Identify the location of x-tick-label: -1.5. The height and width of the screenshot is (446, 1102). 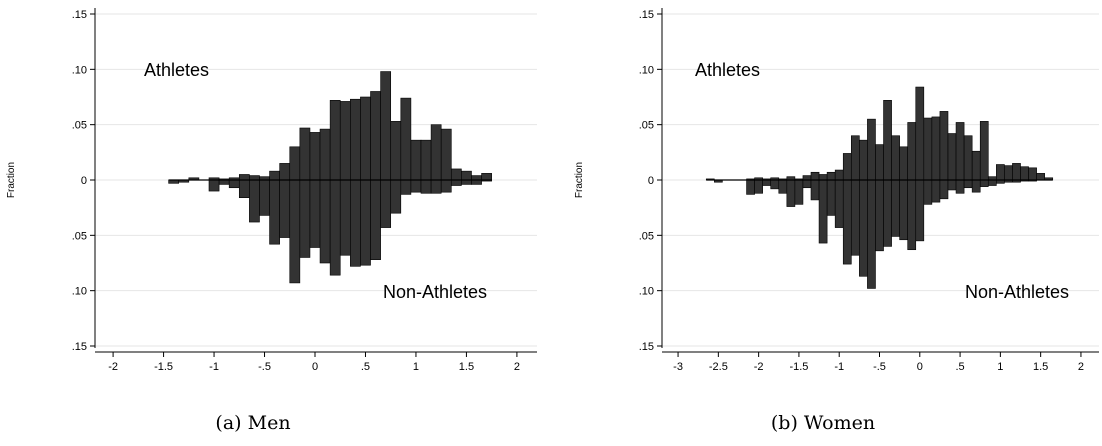
(163, 367).